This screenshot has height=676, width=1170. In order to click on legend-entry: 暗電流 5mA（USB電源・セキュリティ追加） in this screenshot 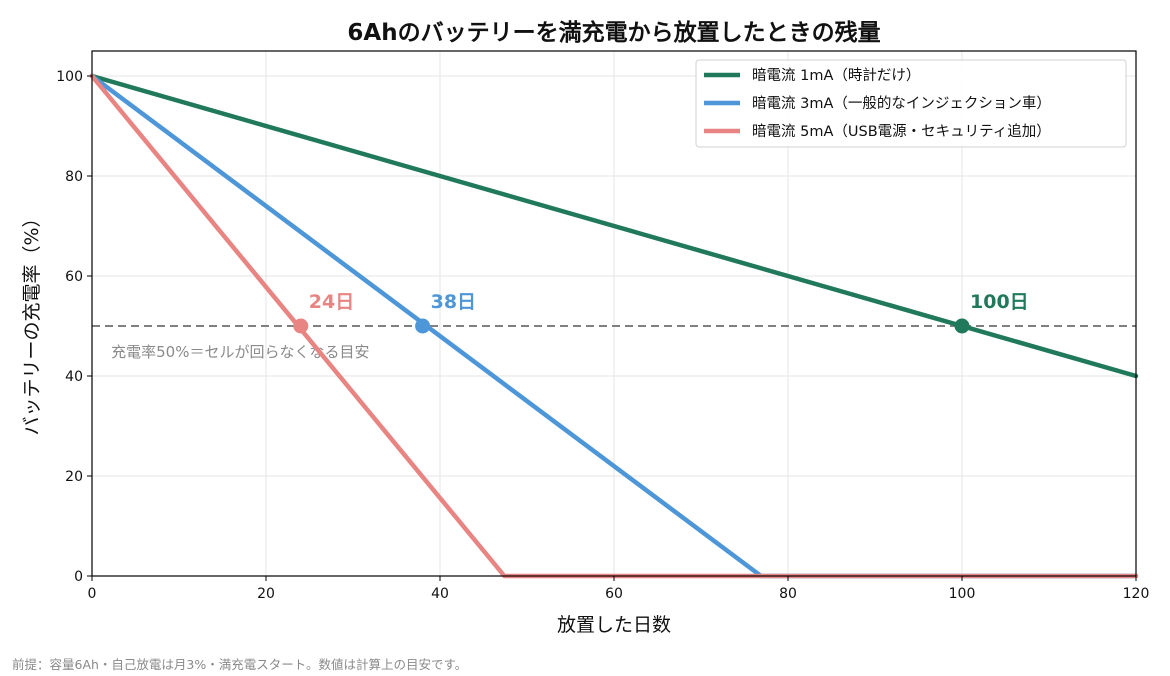, I will do `click(901, 131)`.